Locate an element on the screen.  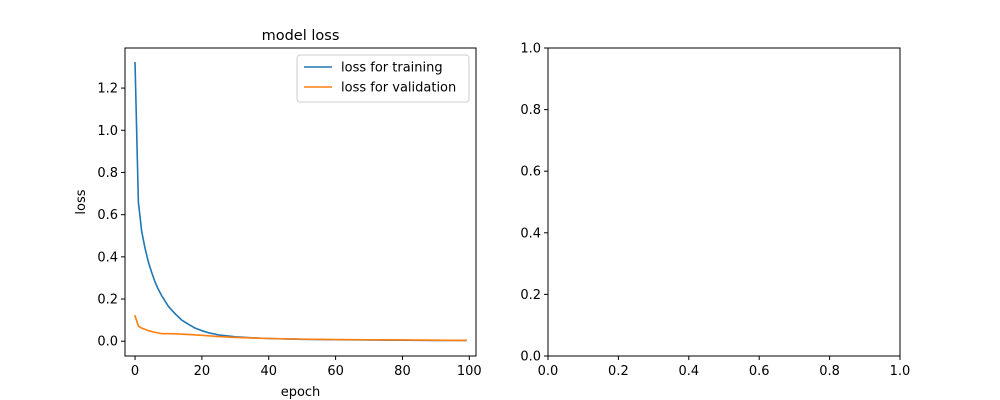
empty-chart-y-tick-label: 0.0 is located at coordinates (530, 357).